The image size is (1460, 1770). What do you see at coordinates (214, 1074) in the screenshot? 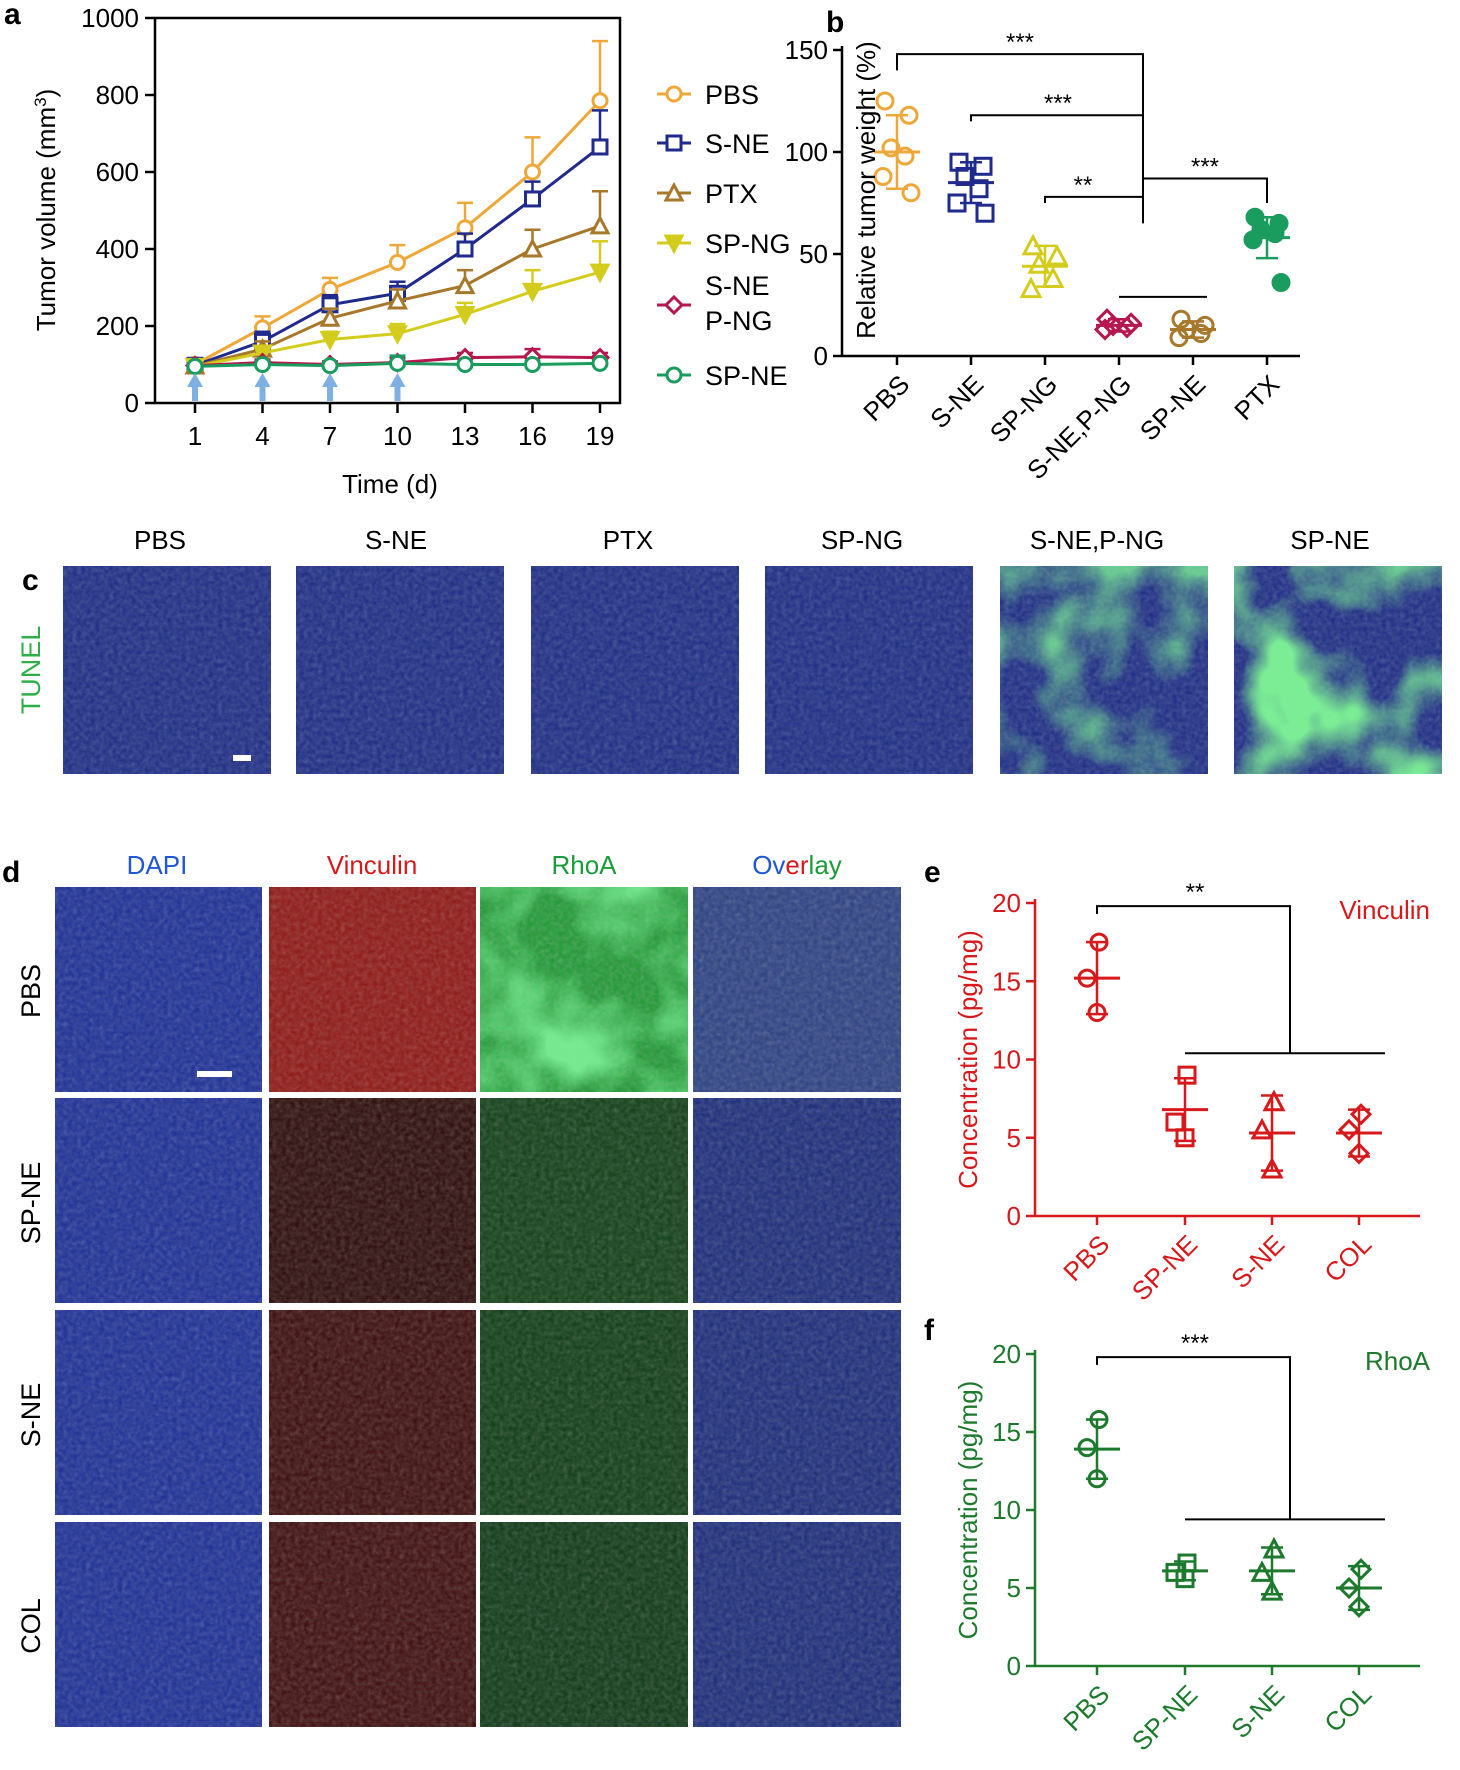
I see `scale-bar` at bounding box center [214, 1074].